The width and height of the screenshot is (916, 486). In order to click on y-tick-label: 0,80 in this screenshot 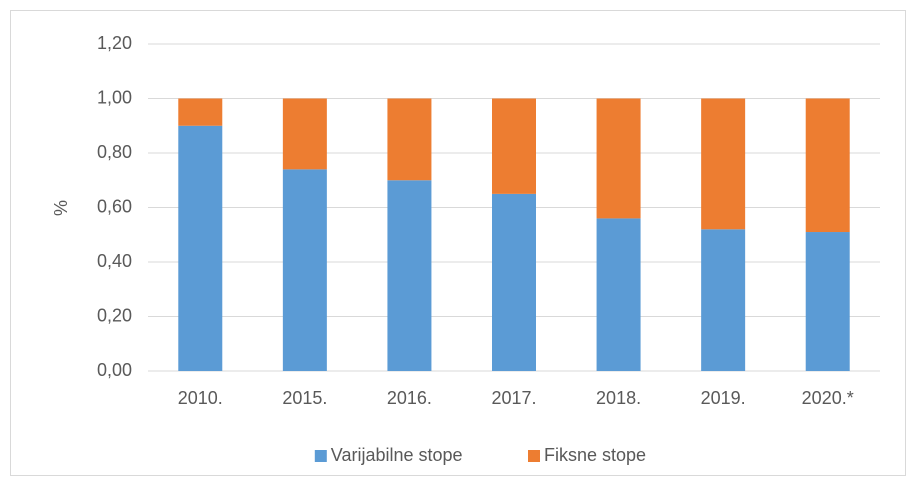, I will do `click(114, 152)`.